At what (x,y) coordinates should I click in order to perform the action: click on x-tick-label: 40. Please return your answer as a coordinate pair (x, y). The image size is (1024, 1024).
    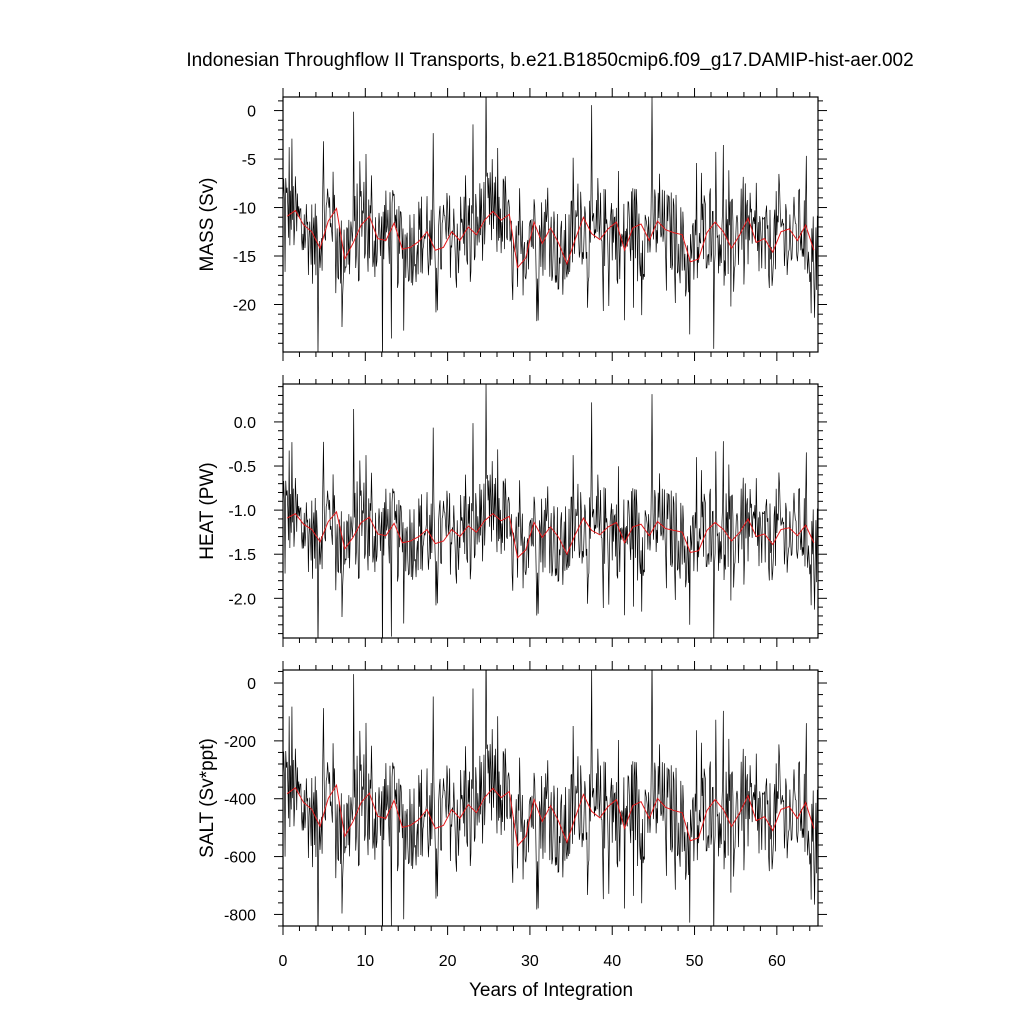
    Looking at the image, I should click on (612, 961).